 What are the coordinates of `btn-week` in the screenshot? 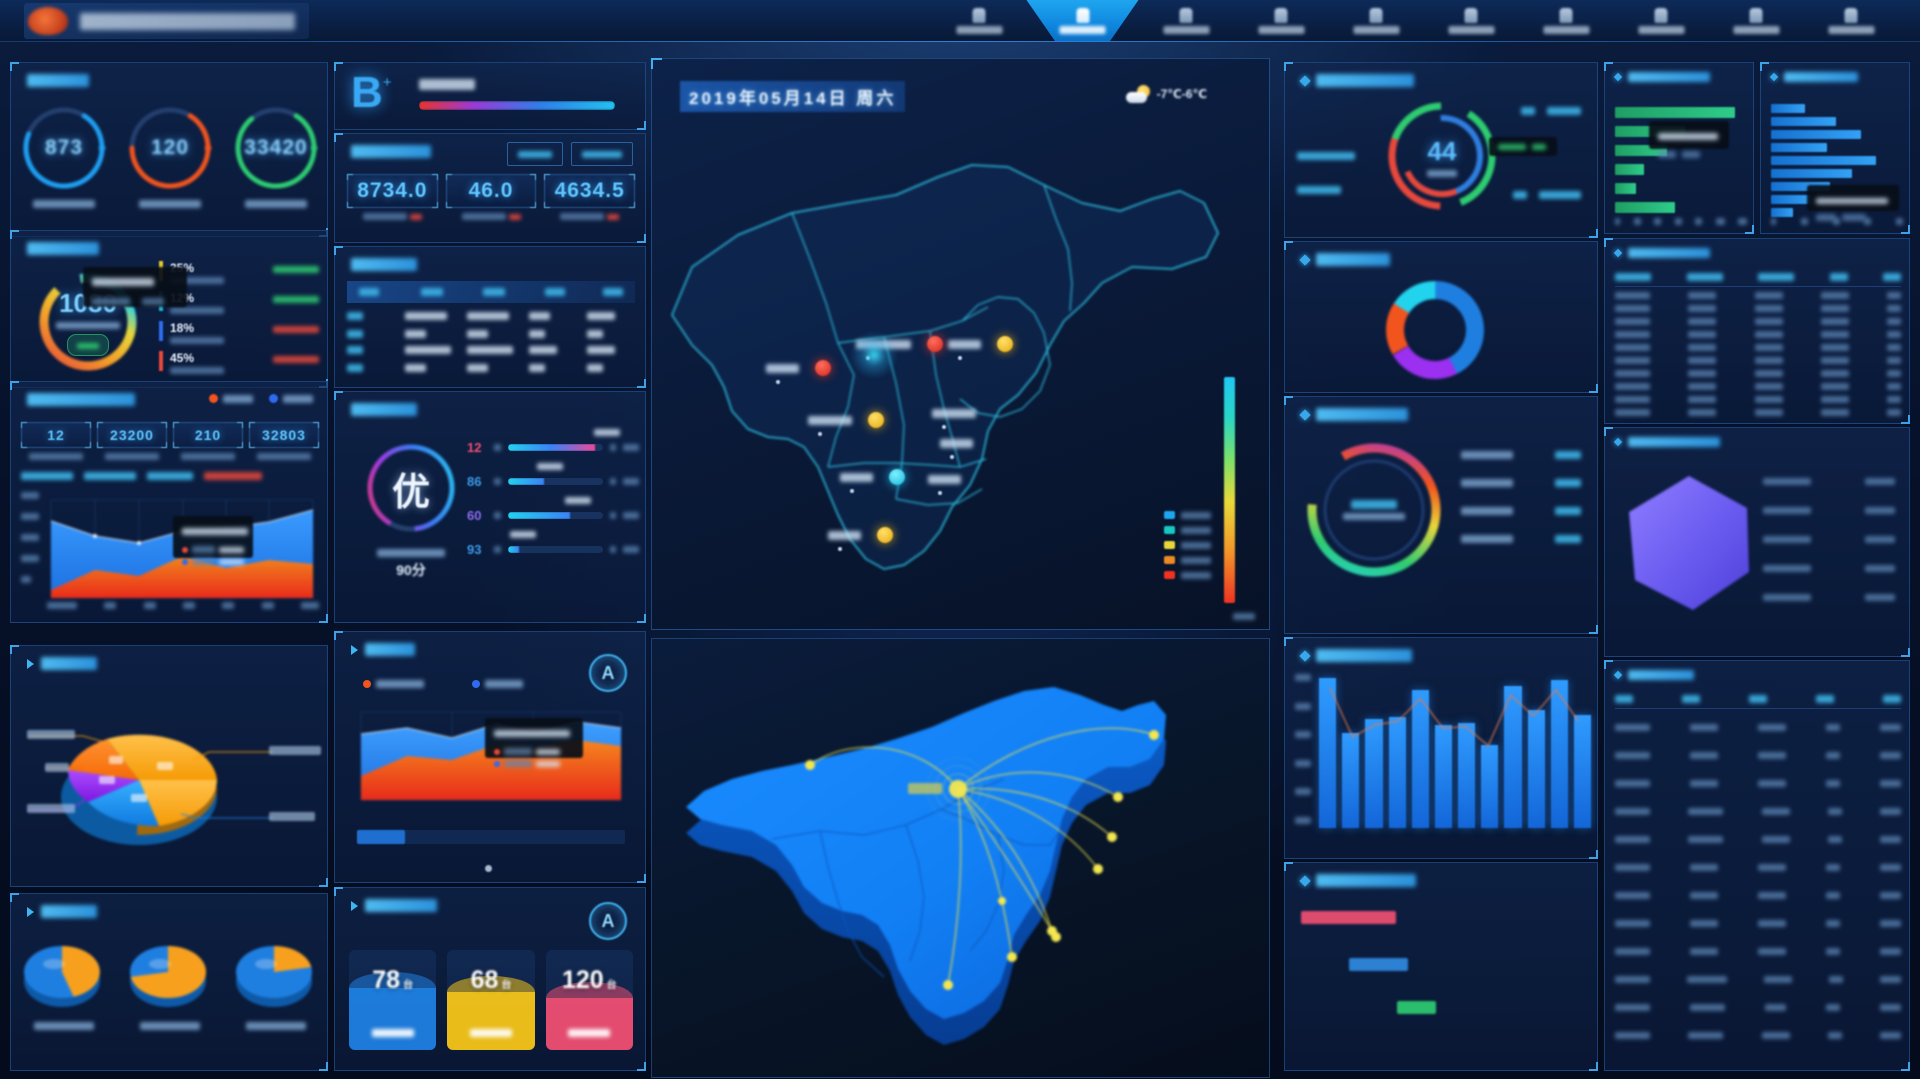 It's located at (602, 154).